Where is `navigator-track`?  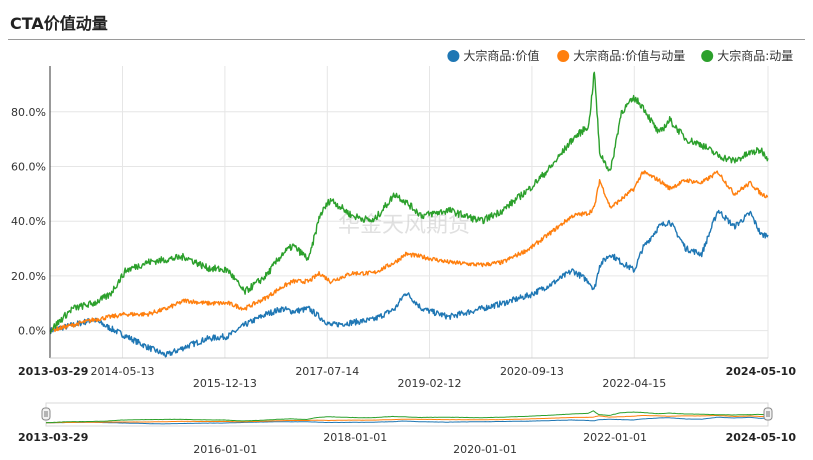
navigator-track is located at coordinates (407, 414).